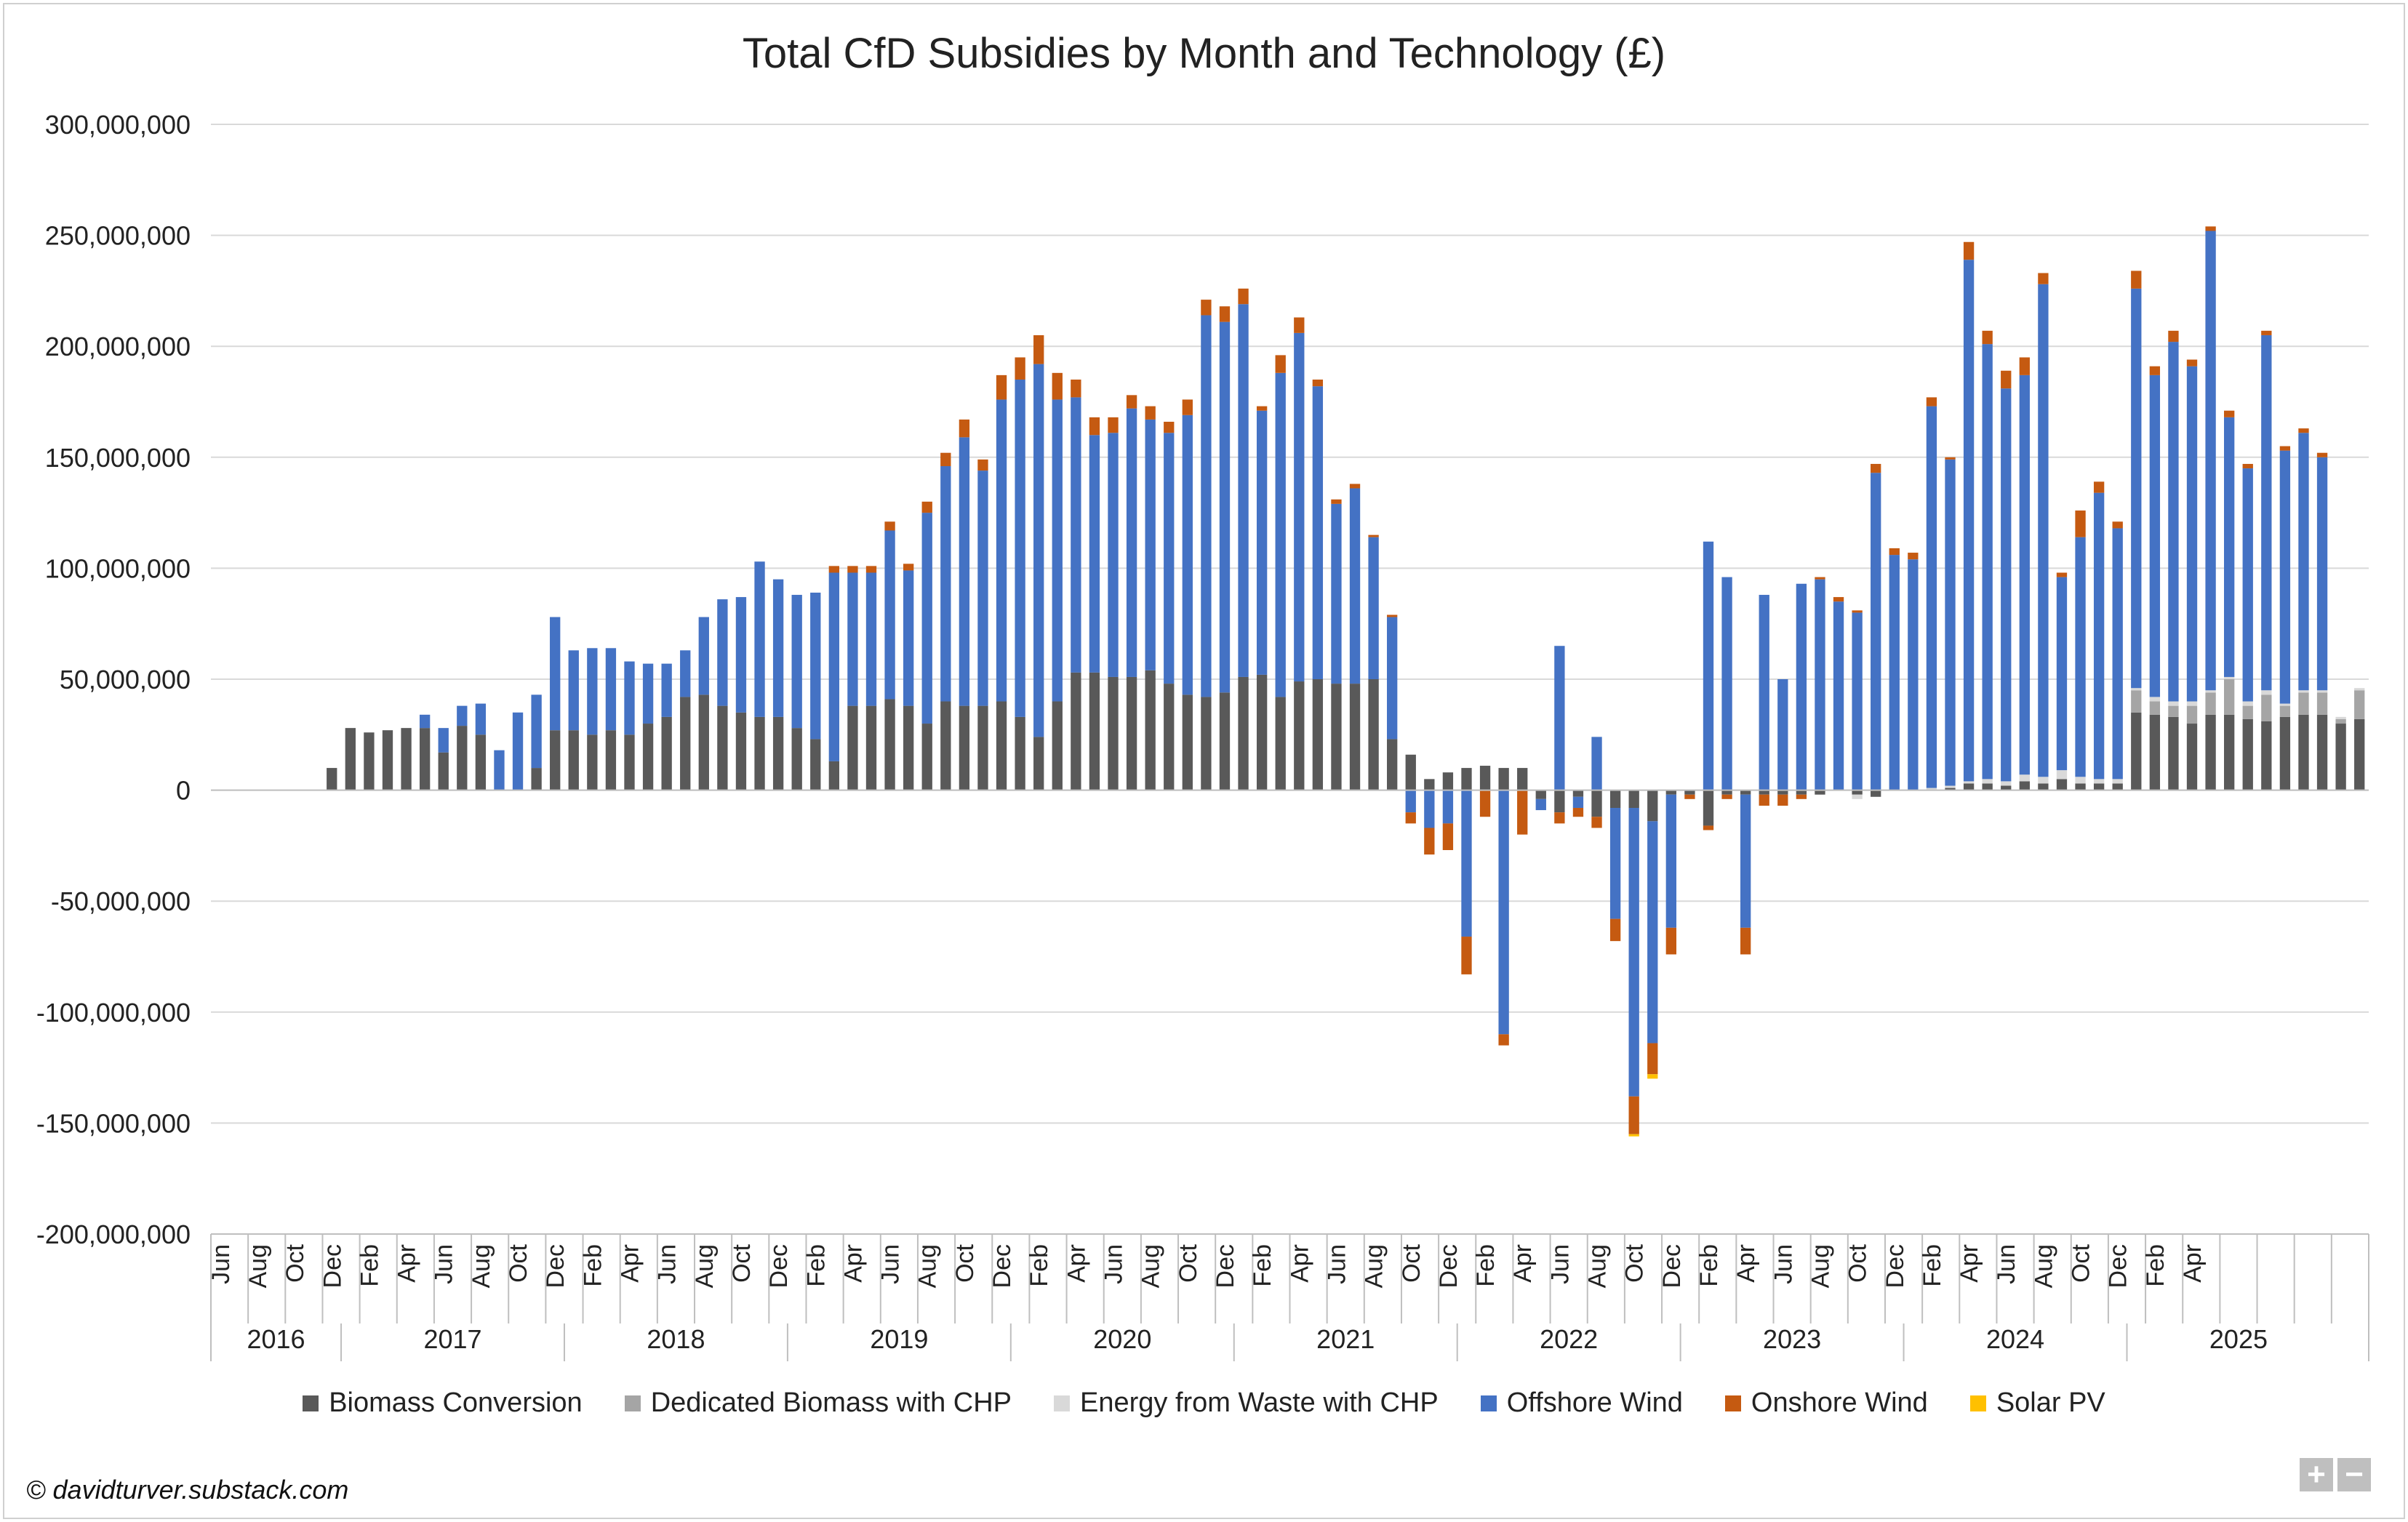  I want to click on zoom-out-button: −, so click(2354, 1474).